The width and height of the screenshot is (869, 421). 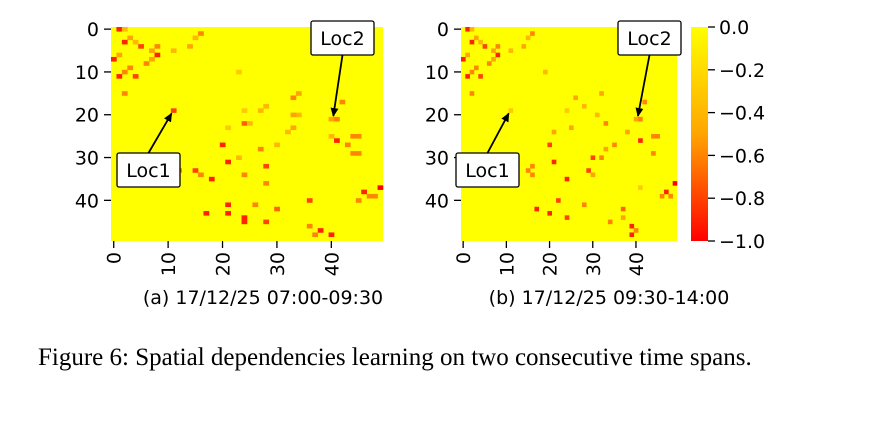 What do you see at coordinates (742, 114) in the screenshot?
I see `colorbar-tick-label: −0.4` at bounding box center [742, 114].